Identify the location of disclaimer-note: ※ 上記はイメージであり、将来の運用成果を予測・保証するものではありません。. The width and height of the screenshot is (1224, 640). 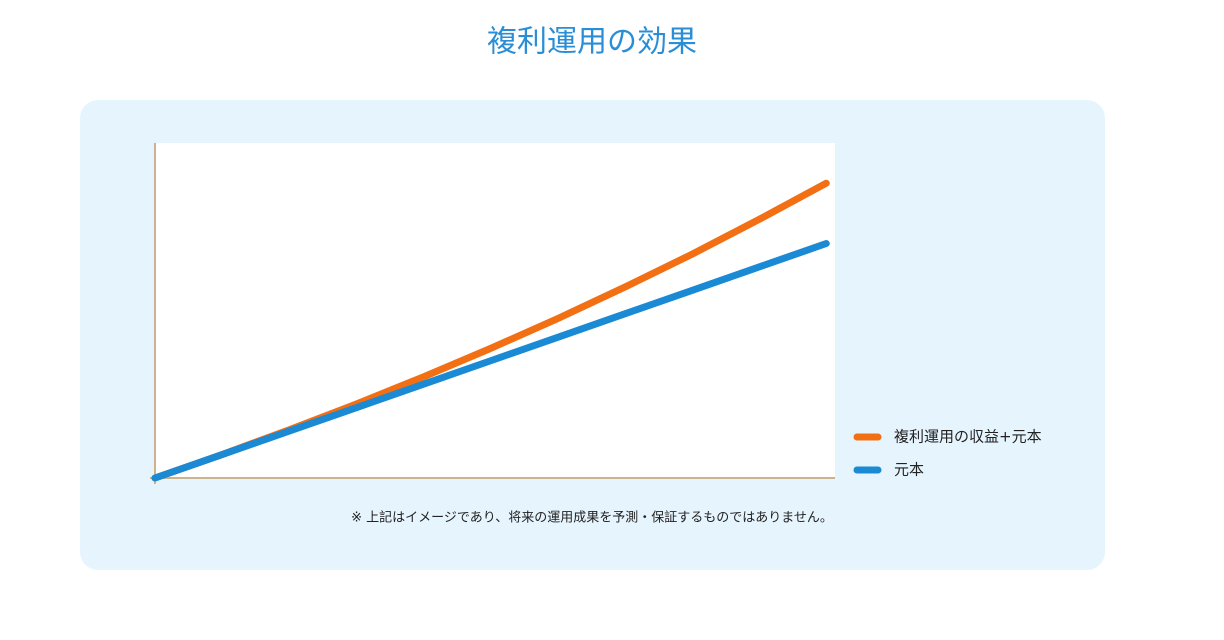
(592, 518).